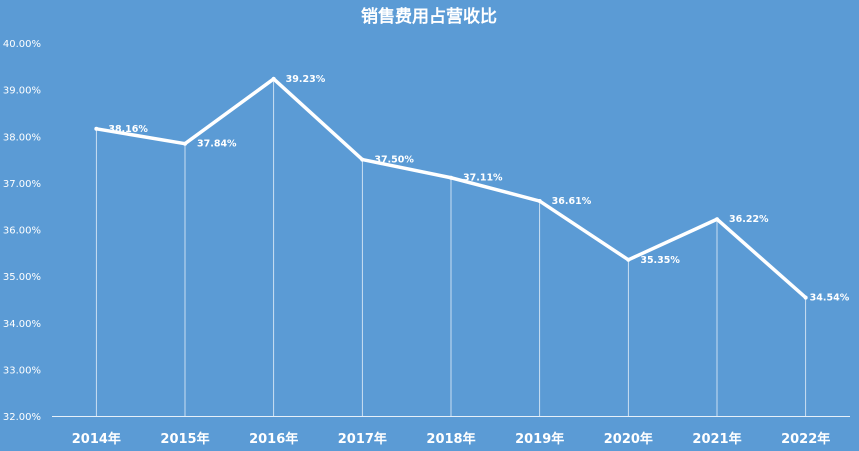  What do you see at coordinates (96, 439) in the screenshot?
I see `x-tick-label: 2014年` at bounding box center [96, 439].